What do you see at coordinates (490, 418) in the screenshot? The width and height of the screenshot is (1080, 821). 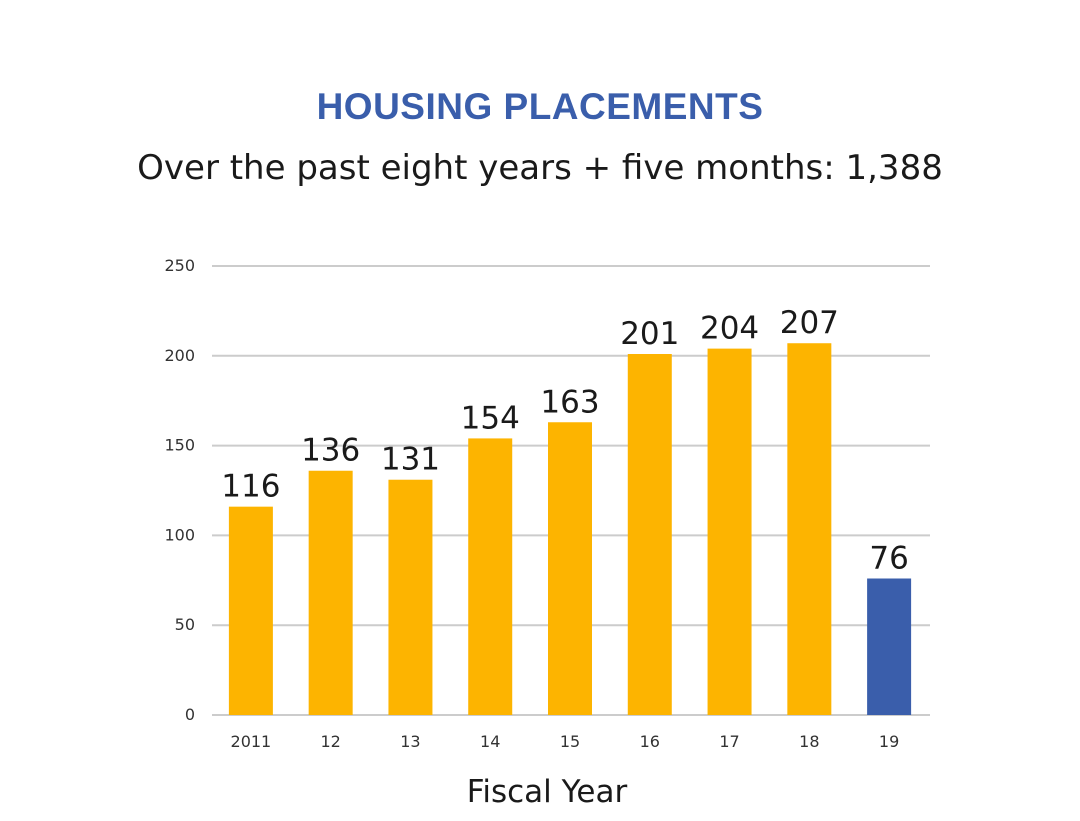 I see `data-label-14: 154` at bounding box center [490, 418].